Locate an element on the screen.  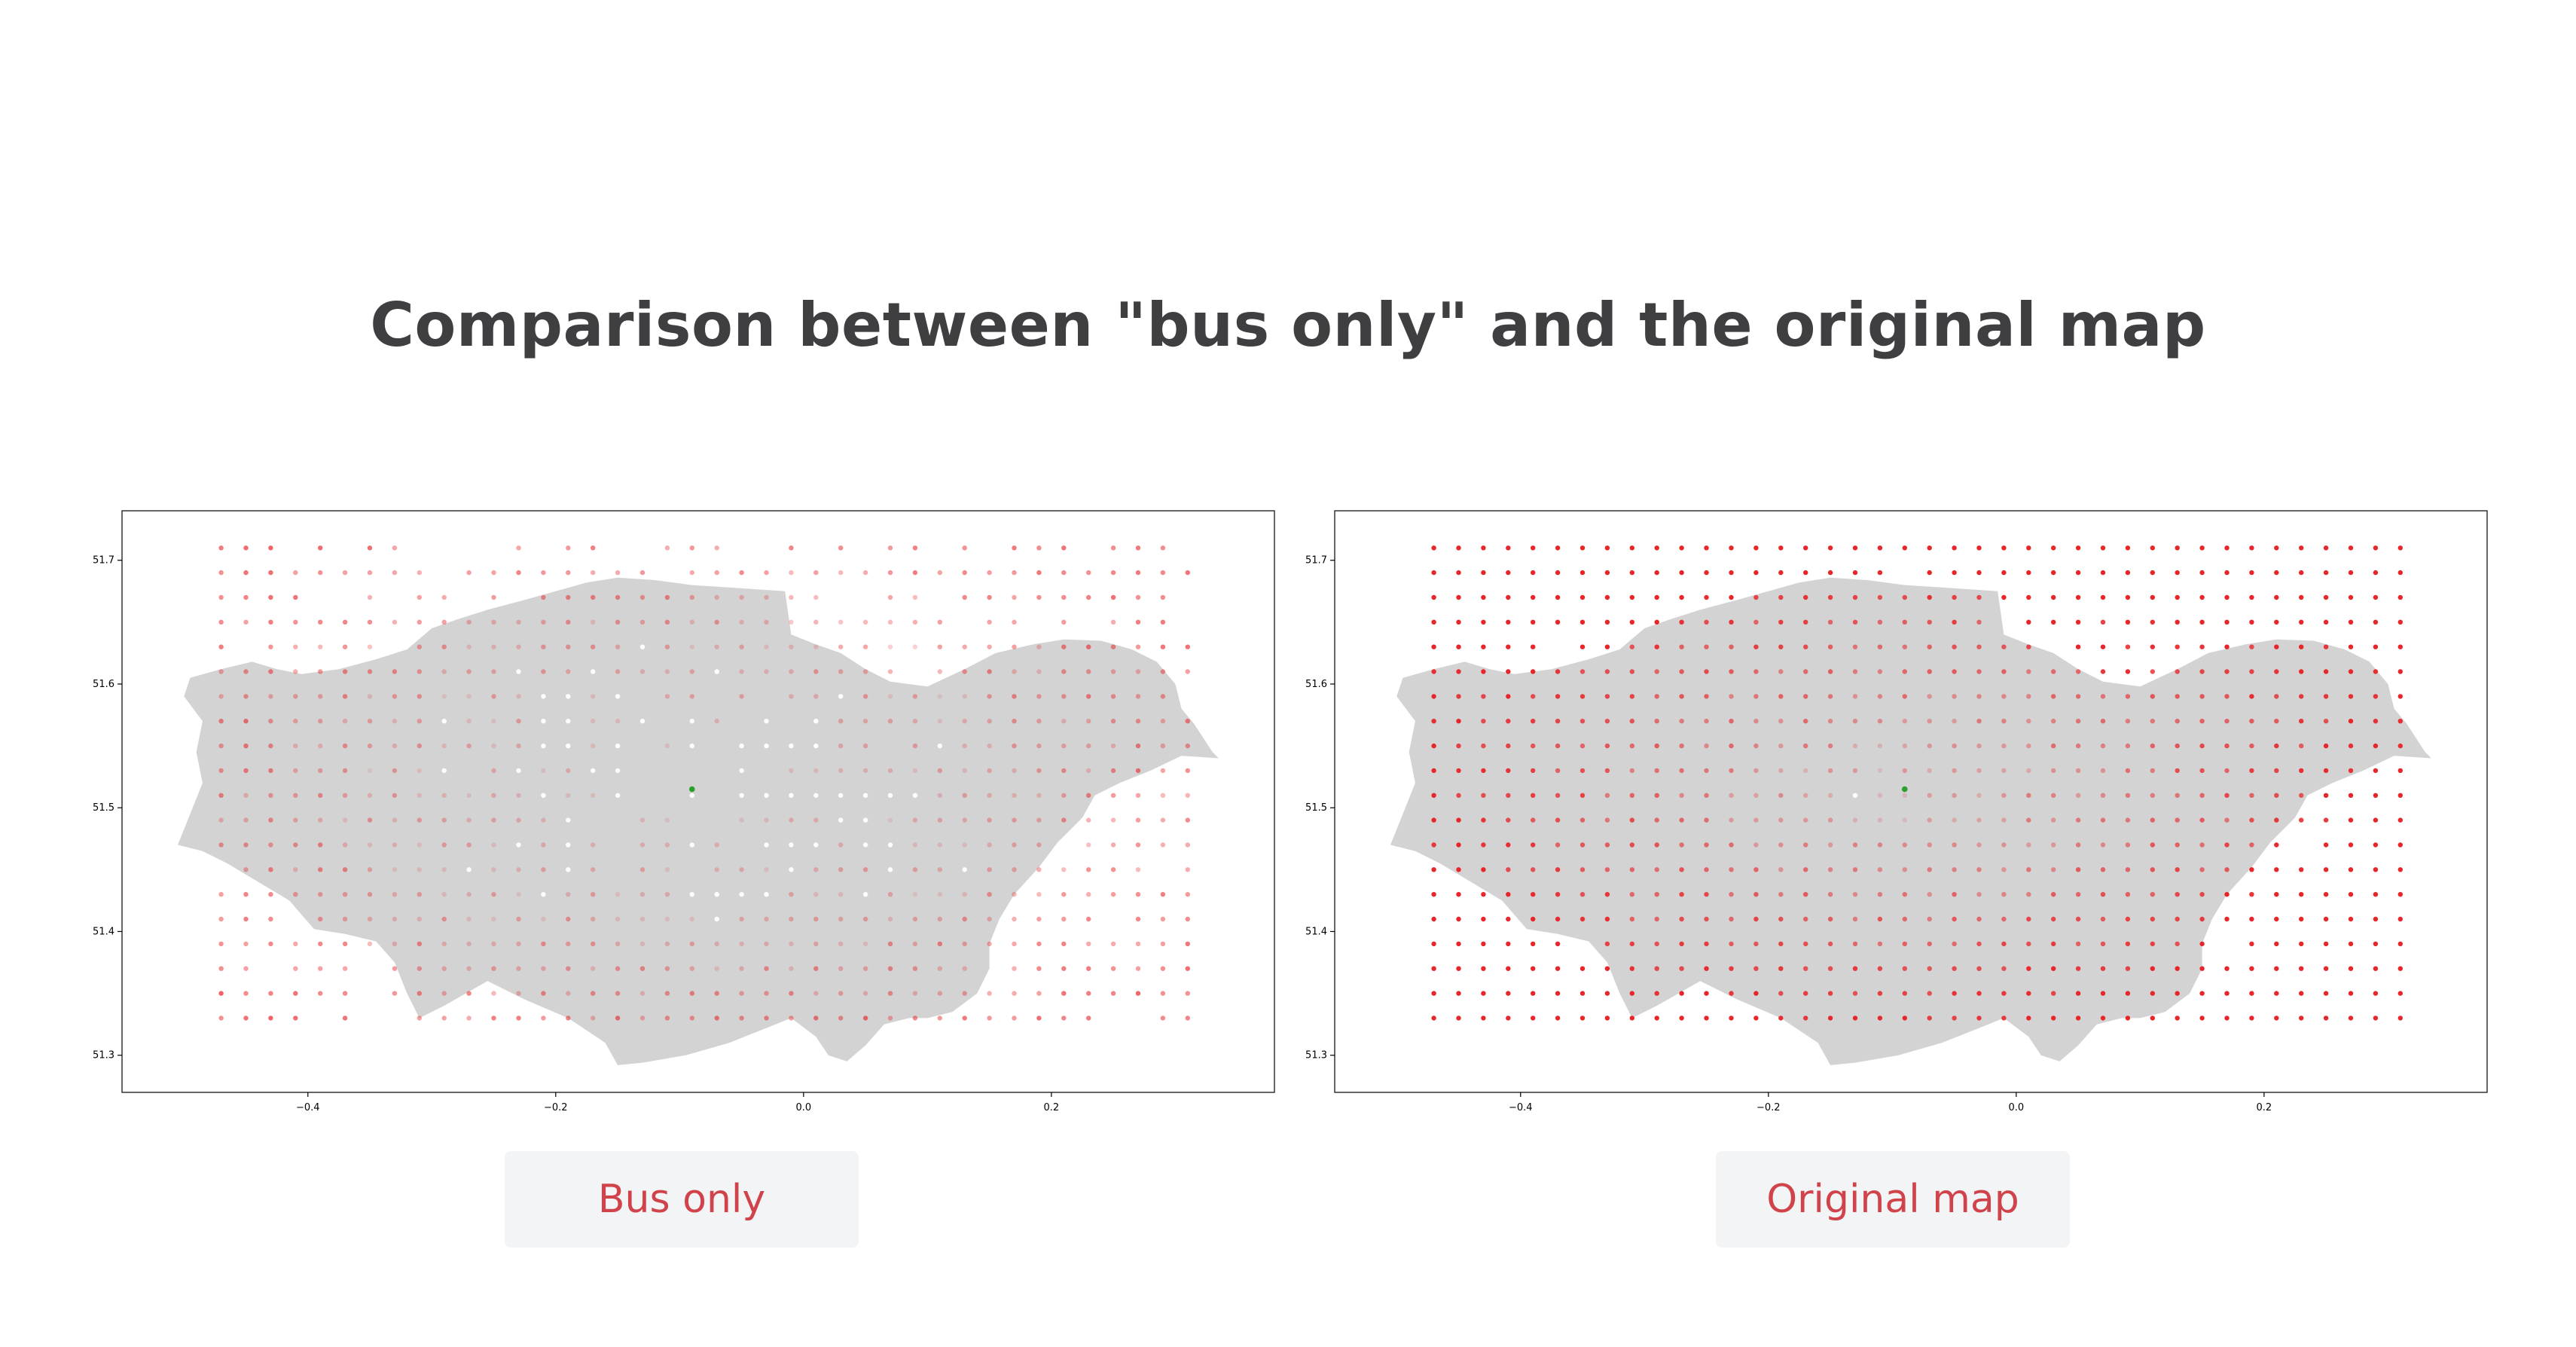
x-tick-label: −0.2 is located at coordinates (556, 1107).